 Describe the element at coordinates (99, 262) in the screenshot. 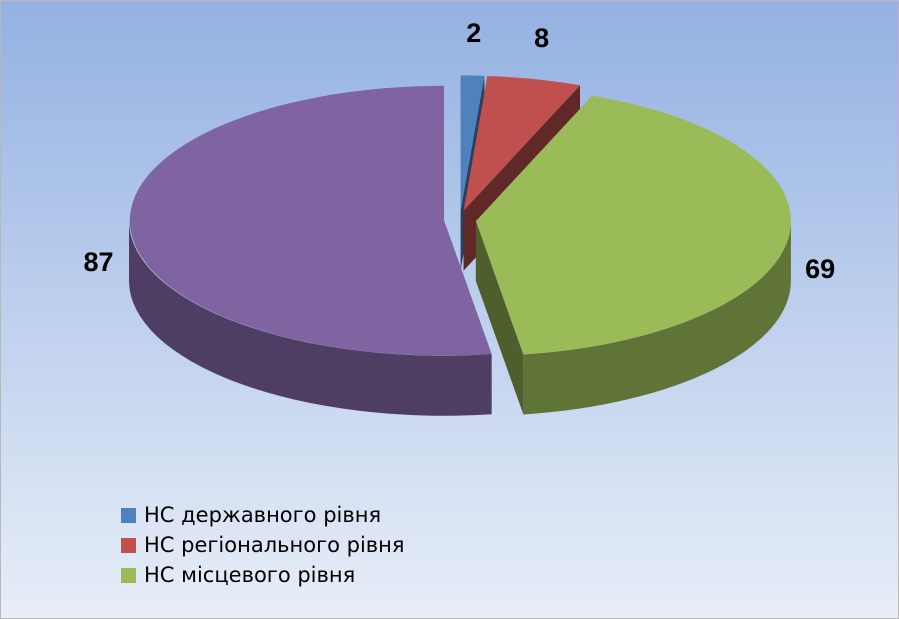

I see `data-label: 87` at that location.